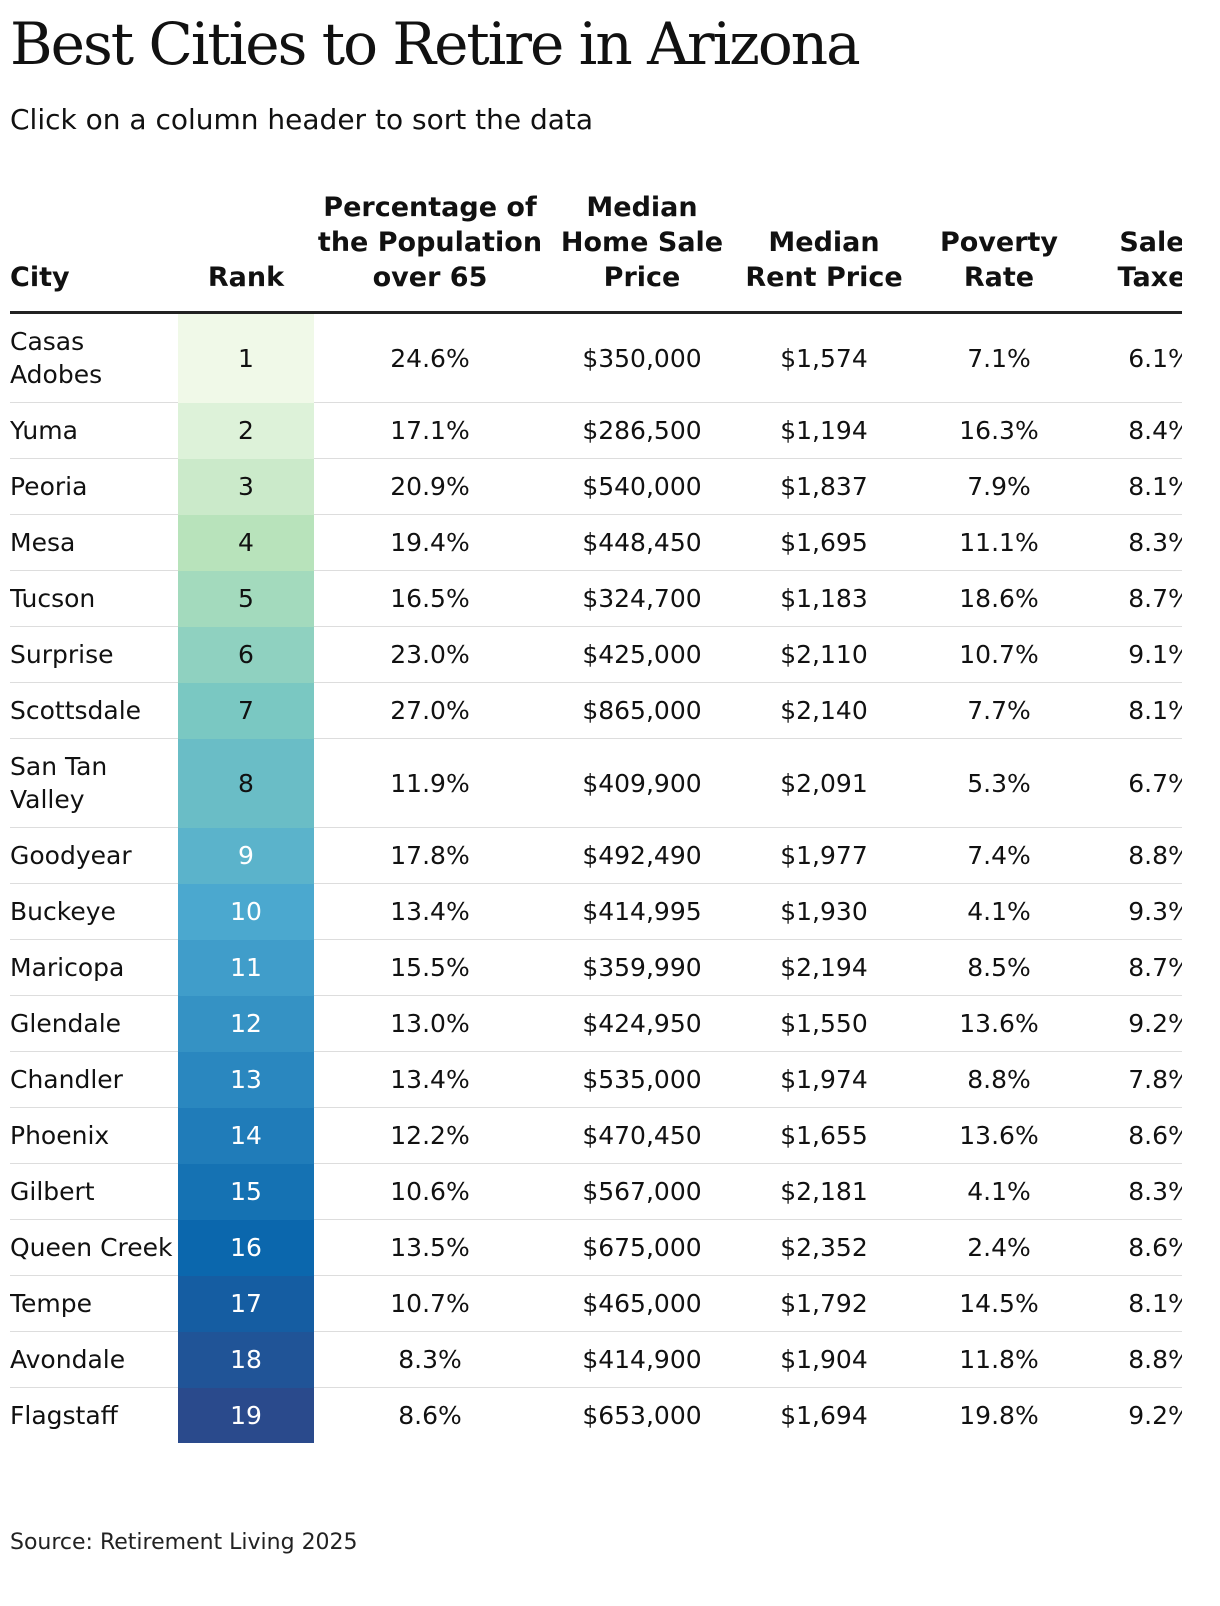 The height and width of the screenshot is (1606, 1220). What do you see at coordinates (999, 1415) in the screenshot?
I see `data-cell: 19.8%` at bounding box center [999, 1415].